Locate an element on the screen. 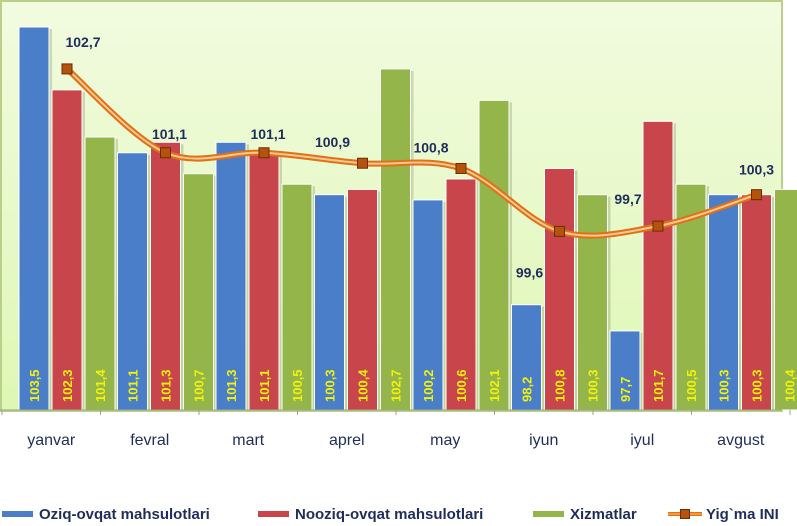 Image resolution: width=797 pixels, height=526 pixels. ini-value-label: 102,7 is located at coordinates (82, 42).